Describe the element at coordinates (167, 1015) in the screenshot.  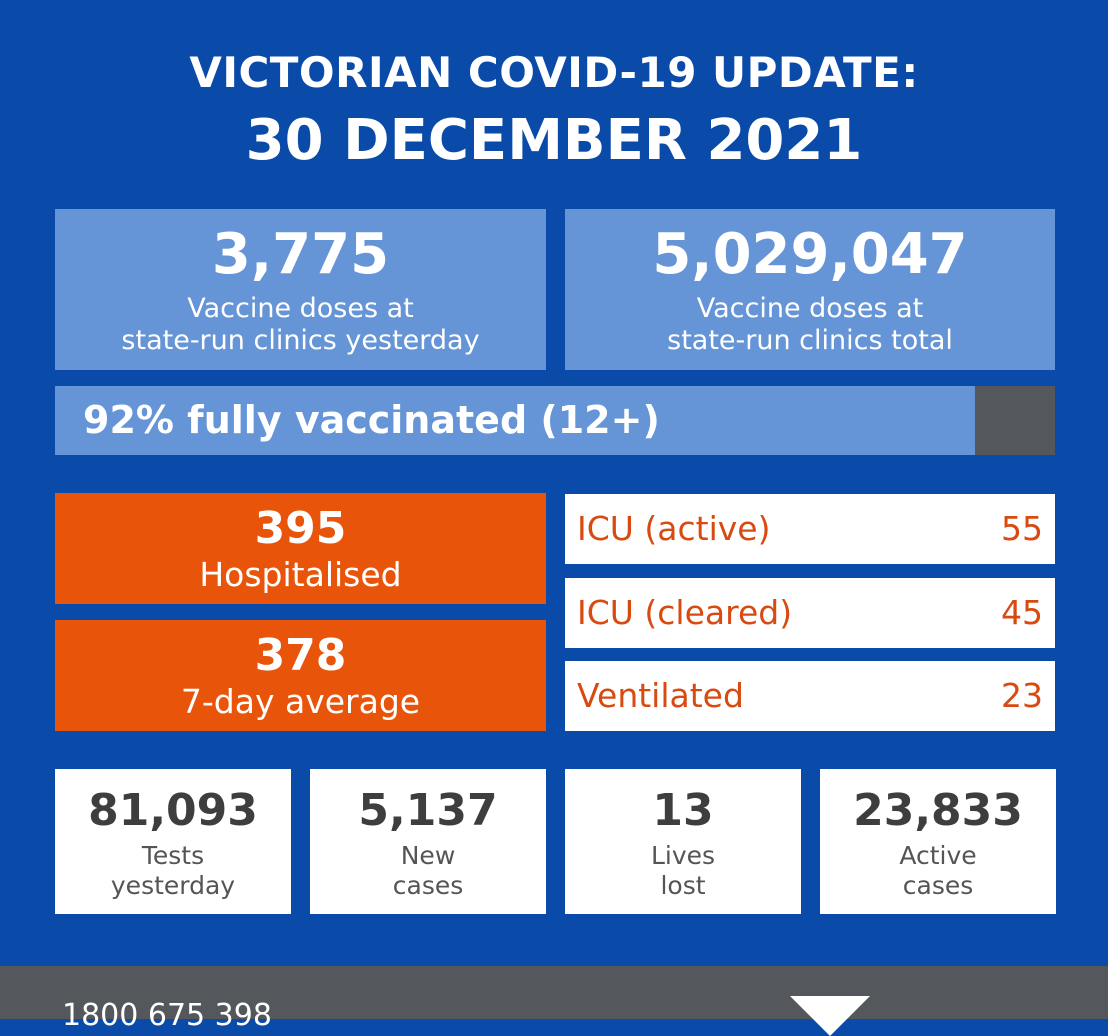
I see `footer-phone-number: 1800 675 398` at that location.